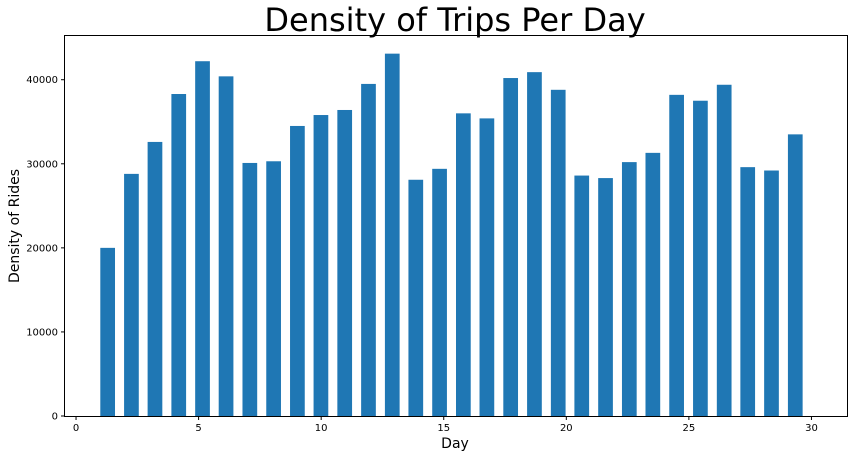 This screenshot has width=852, height=458. I want to click on y-tick-label: 30000, so click(42, 164).